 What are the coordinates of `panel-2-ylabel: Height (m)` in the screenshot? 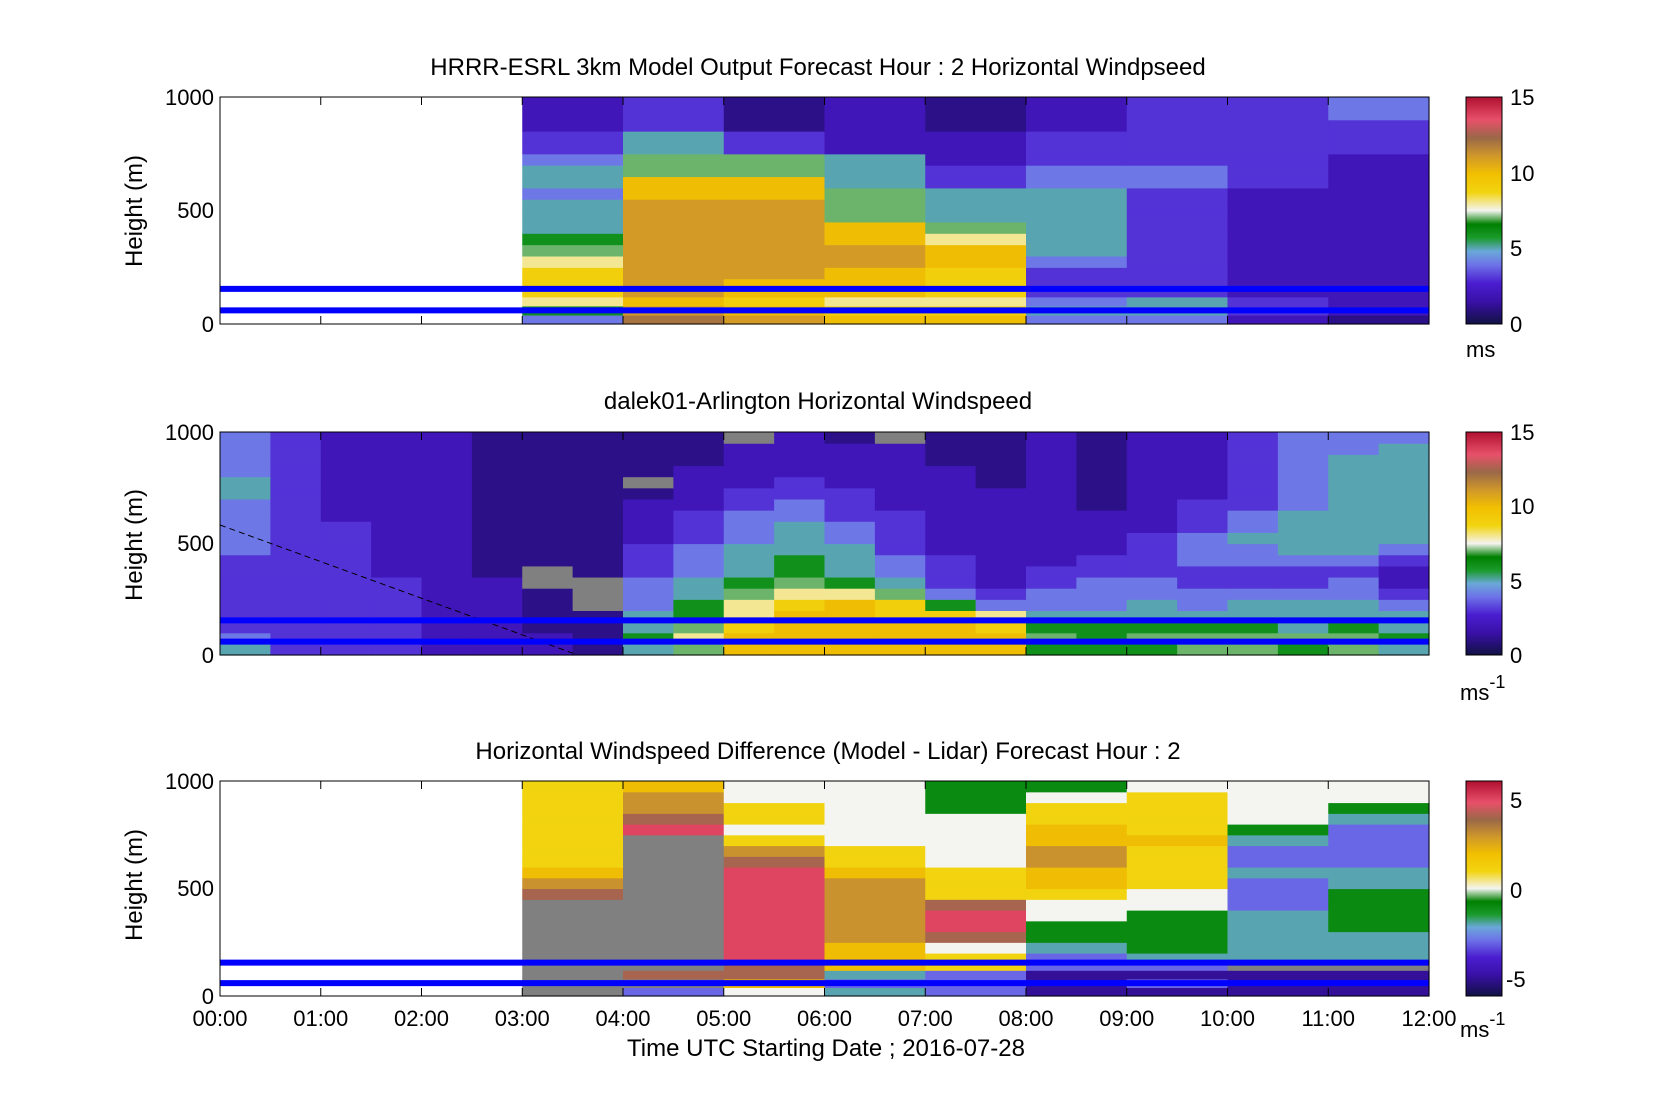 It's located at (134, 545).